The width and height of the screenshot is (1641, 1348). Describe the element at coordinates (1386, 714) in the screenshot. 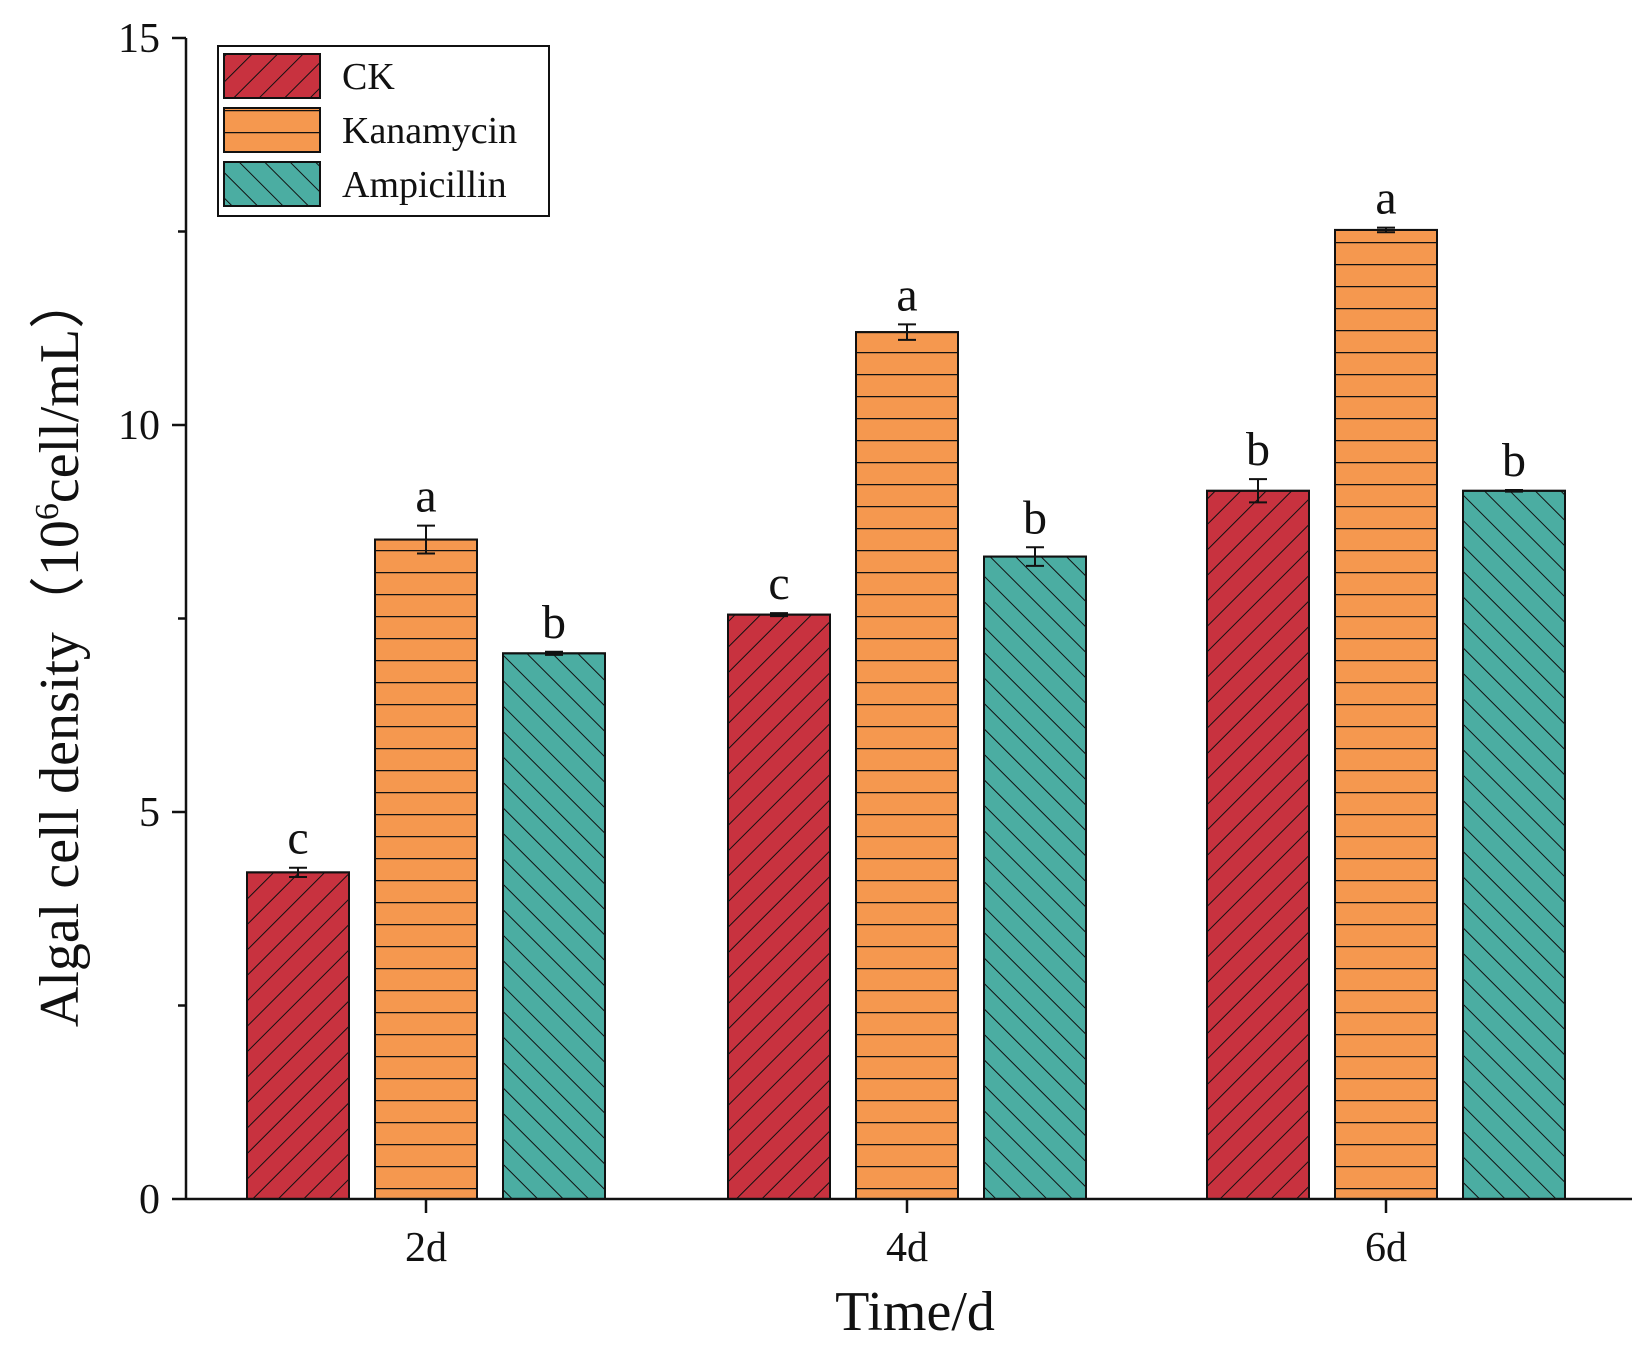

I see `bar-hatch-kanamycin-6d` at that location.